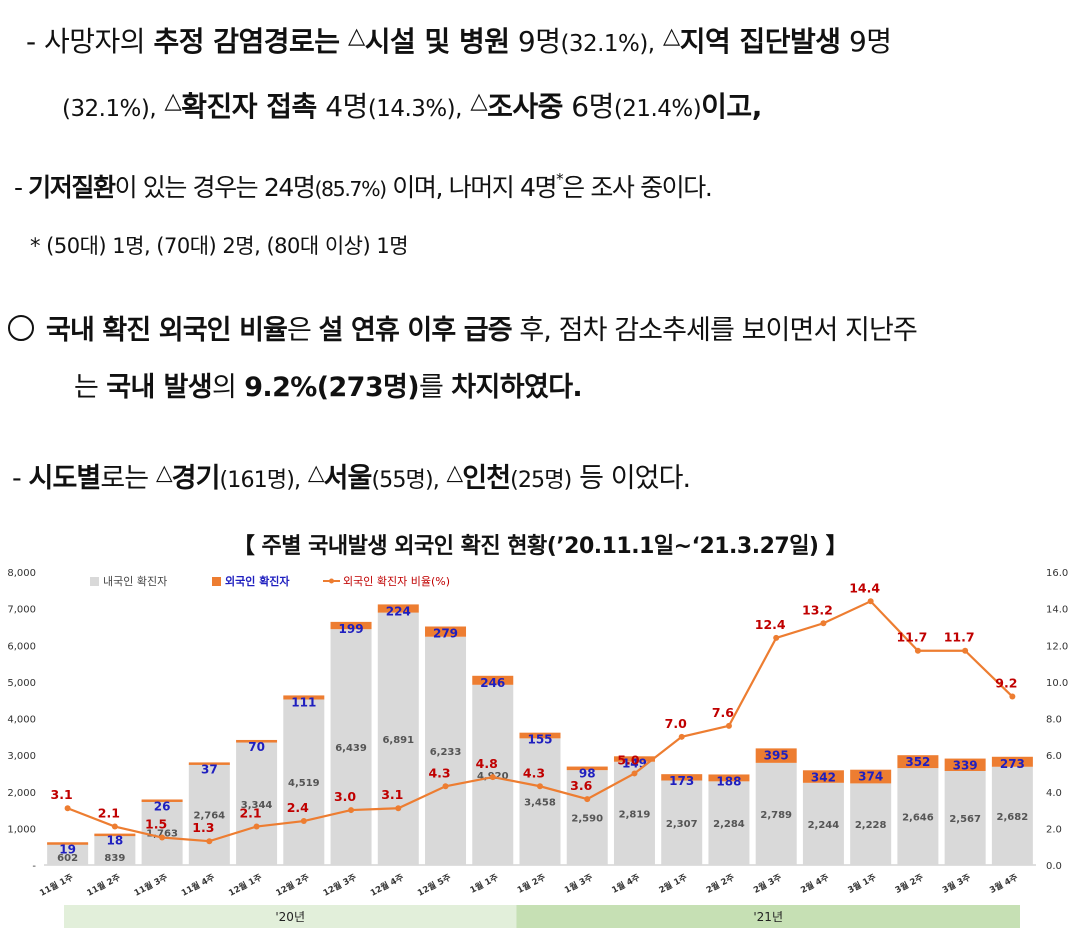 Image resolution: width=1080 pixels, height=949 pixels. Describe the element at coordinates (260, 480) in the screenshot. I see `text-segment: (161명),` at that location.